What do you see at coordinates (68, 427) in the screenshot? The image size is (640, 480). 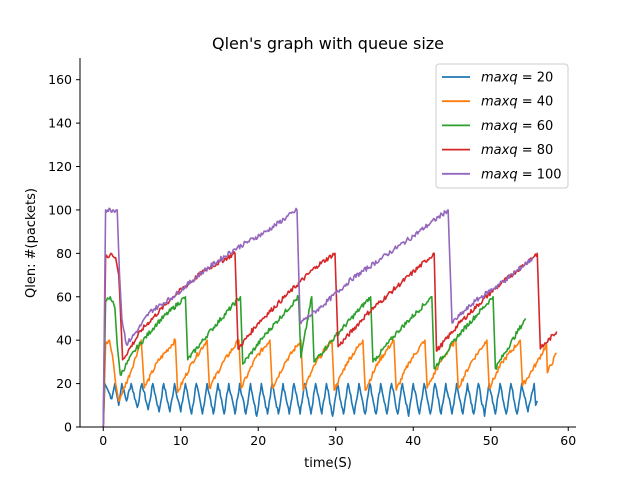 I see `y-tick-label: 0` at bounding box center [68, 427].